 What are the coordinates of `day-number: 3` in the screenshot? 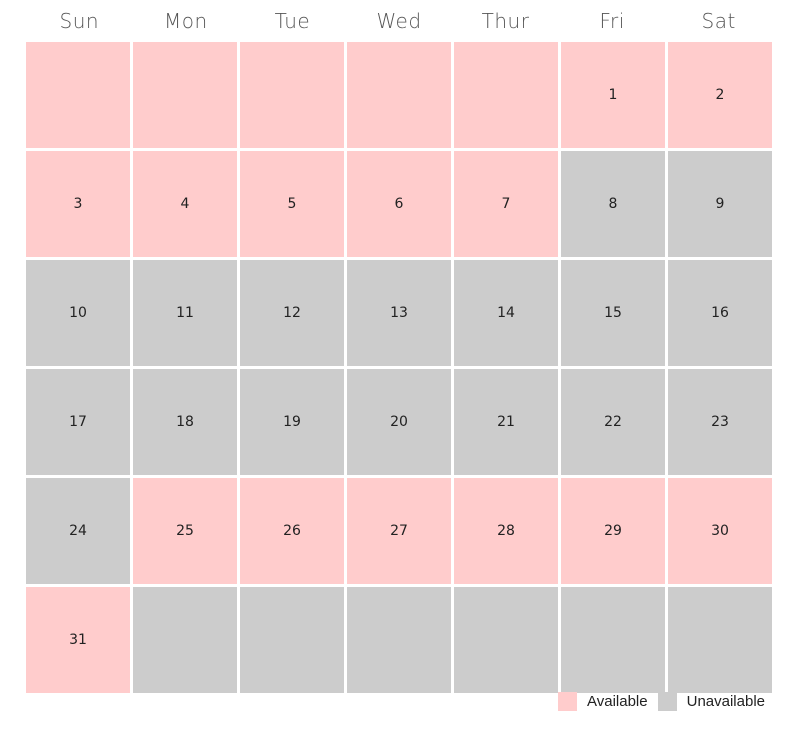 It's located at (78, 204).